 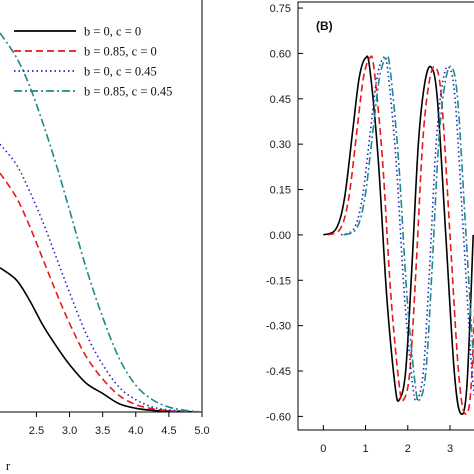 What do you see at coordinates (120, 72) in the screenshot?
I see `legend-label-3: b = 0, c = 0.45` at bounding box center [120, 72].